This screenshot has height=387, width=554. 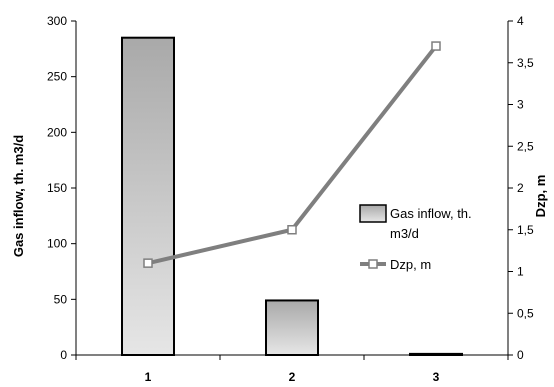 I want to click on y-axis-right-title: Dzp, m, so click(x=540, y=196).